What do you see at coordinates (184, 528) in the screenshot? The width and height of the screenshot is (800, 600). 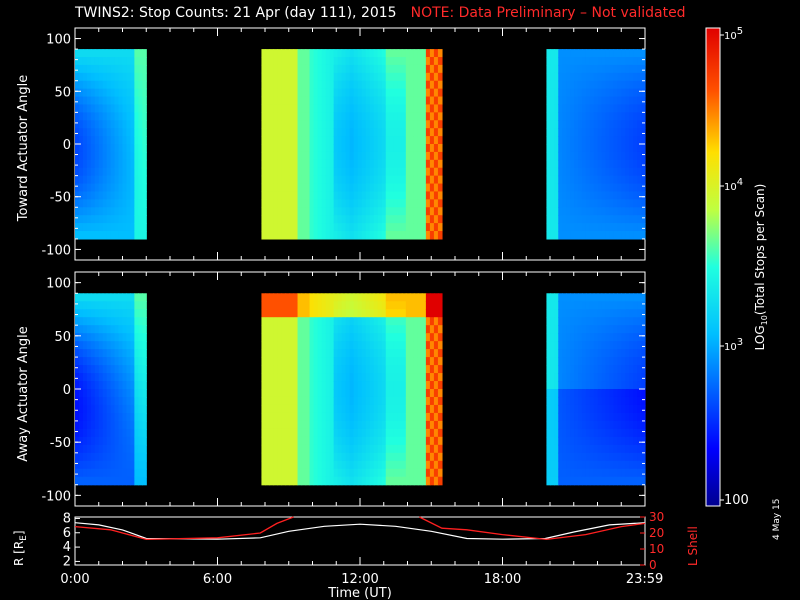 I see `lshell-series-line` at bounding box center [184, 528].